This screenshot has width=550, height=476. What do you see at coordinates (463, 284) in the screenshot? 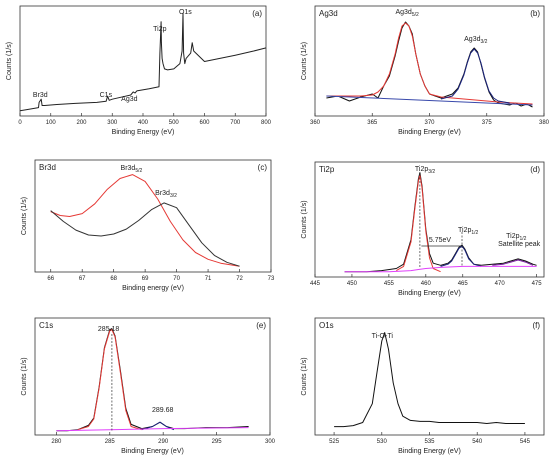
I see `x-tick-label: 465` at bounding box center [463, 284].